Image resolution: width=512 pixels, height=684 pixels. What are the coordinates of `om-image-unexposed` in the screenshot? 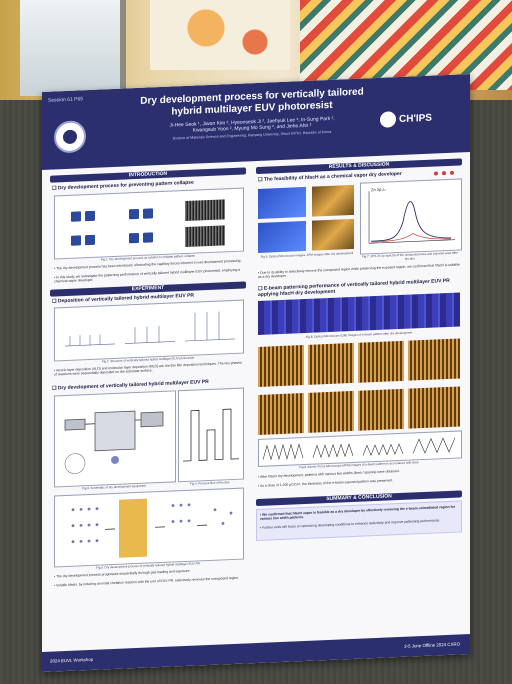 It's located at (282, 202).